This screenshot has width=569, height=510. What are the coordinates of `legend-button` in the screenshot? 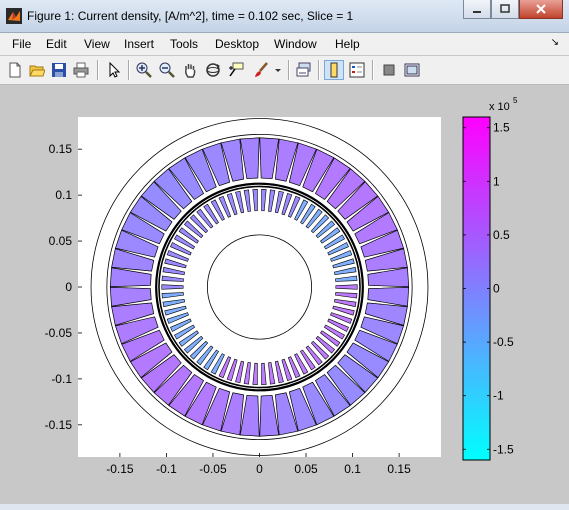 It's located at (357, 70).